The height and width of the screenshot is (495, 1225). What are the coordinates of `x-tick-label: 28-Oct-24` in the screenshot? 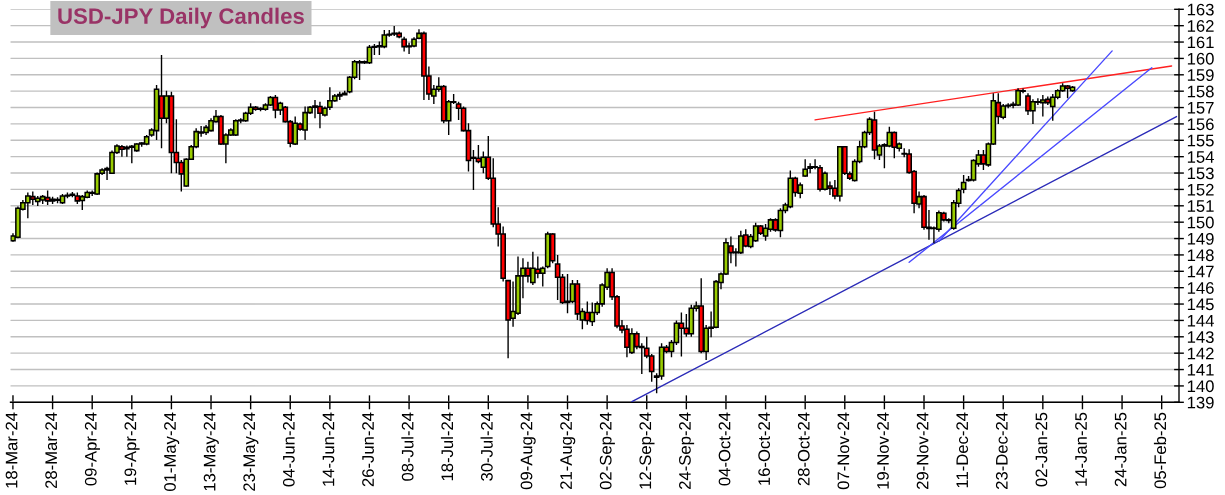 It's located at (803, 449).